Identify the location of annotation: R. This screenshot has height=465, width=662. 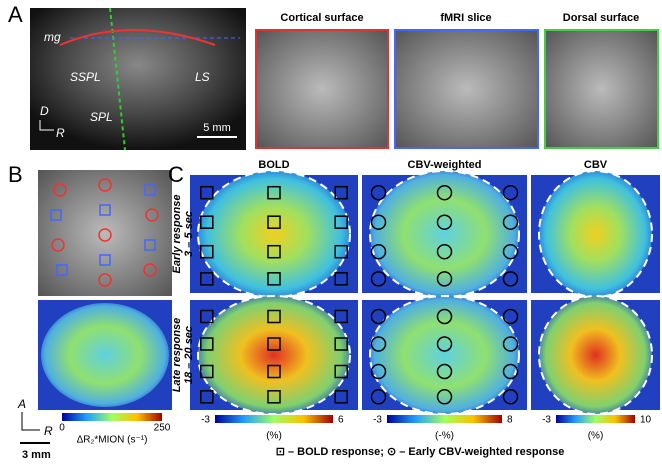
(48, 431).